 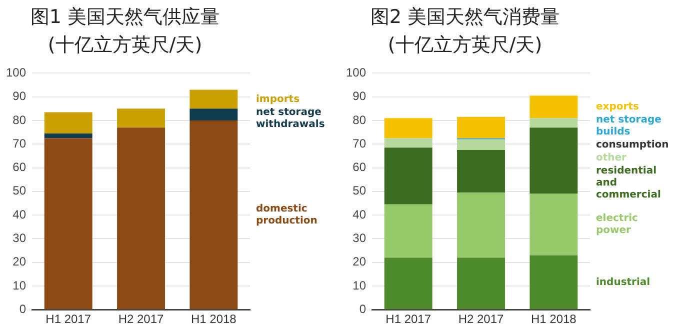 What do you see at coordinates (617, 224) in the screenshot?
I see `series-label: electric power` at bounding box center [617, 224].